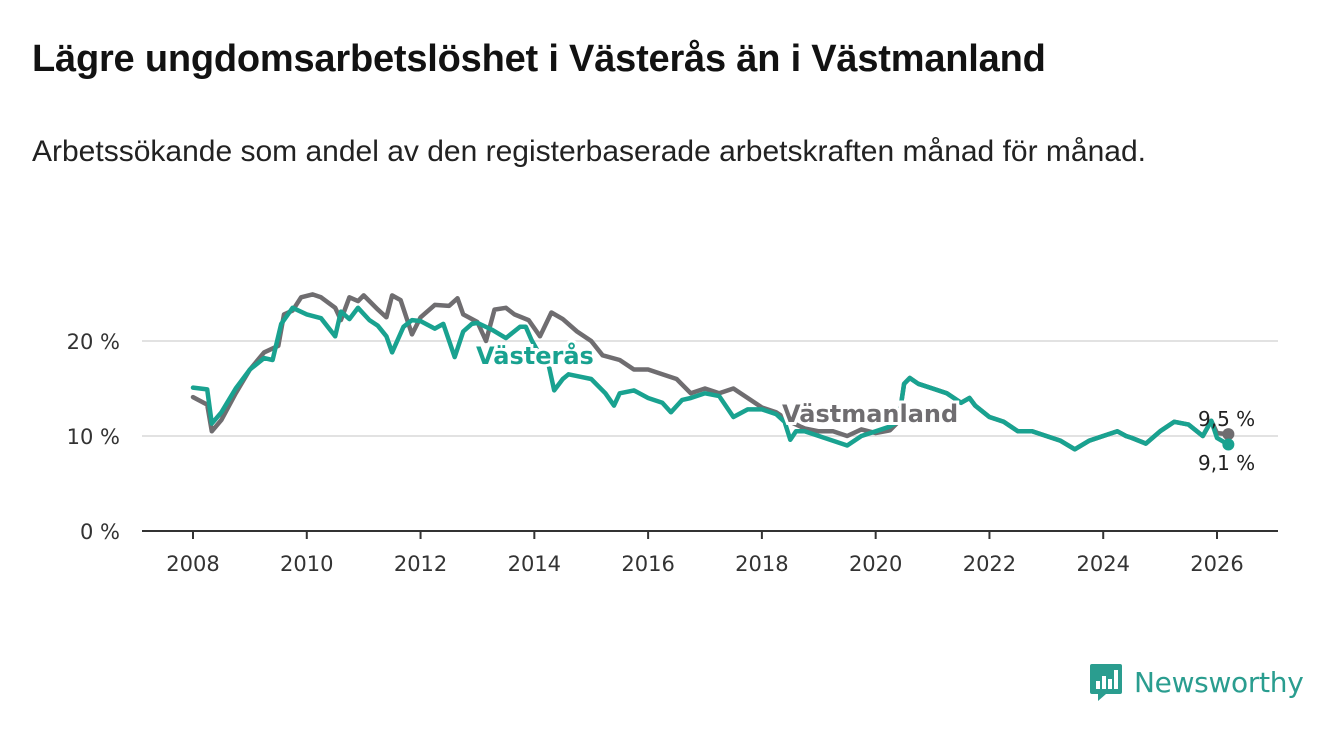 The height and width of the screenshot is (734, 1340). I want to click on x-axis, so click(710, 534).